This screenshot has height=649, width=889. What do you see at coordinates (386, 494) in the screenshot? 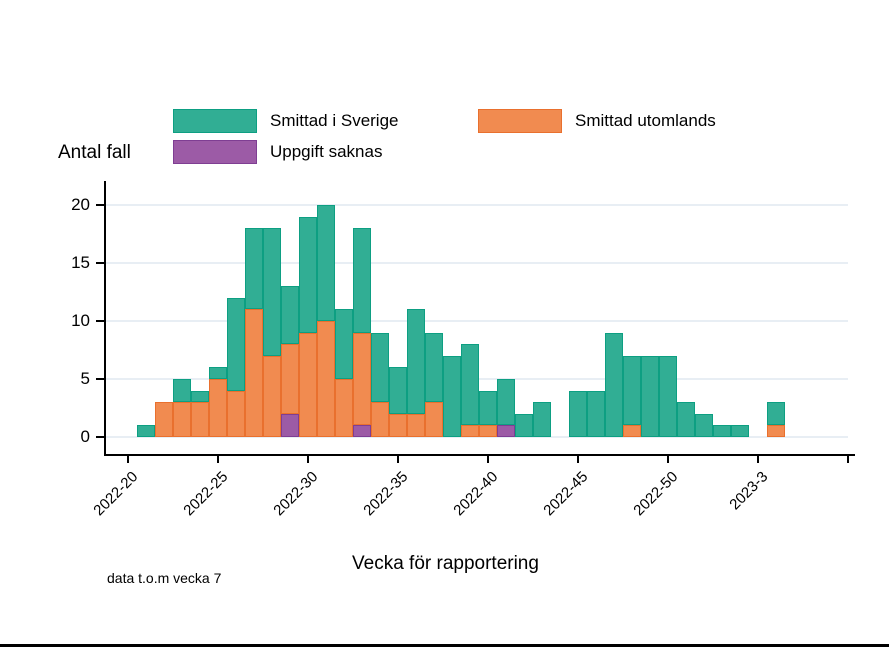
I see `x-tick-label: 2022-35` at bounding box center [386, 494].